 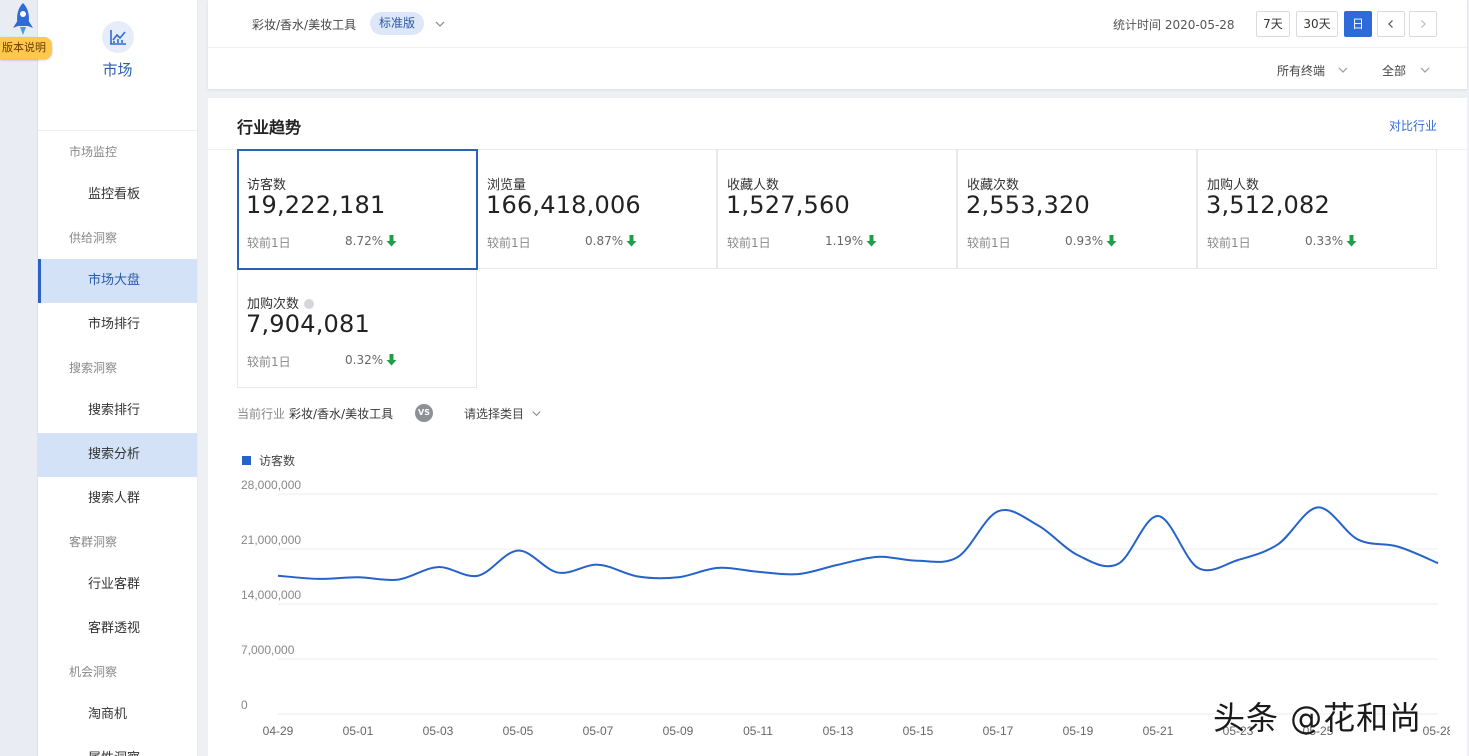 What do you see at coordinates (918, 731) in the screenshot?
I see `x-tick-label: 05-15` at bounding box center [918, 731].